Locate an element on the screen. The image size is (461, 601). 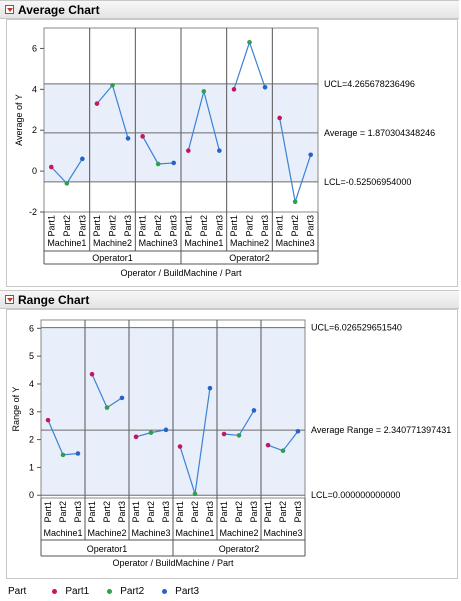
x-axis-label: Operator / BuildMachine / Part is located at coordinates (181, 273).